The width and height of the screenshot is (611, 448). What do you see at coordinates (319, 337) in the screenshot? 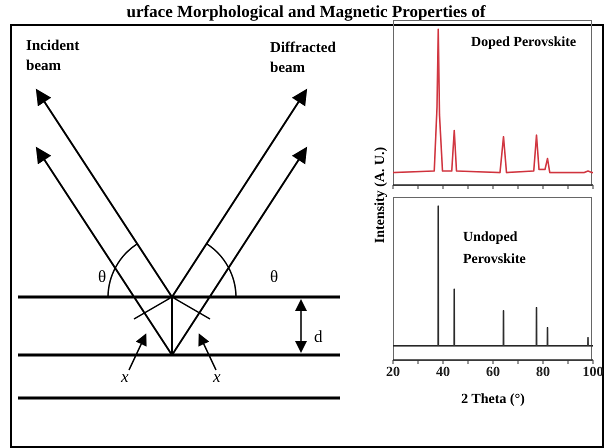
I see `text: d` at bounding box center [319, 337].